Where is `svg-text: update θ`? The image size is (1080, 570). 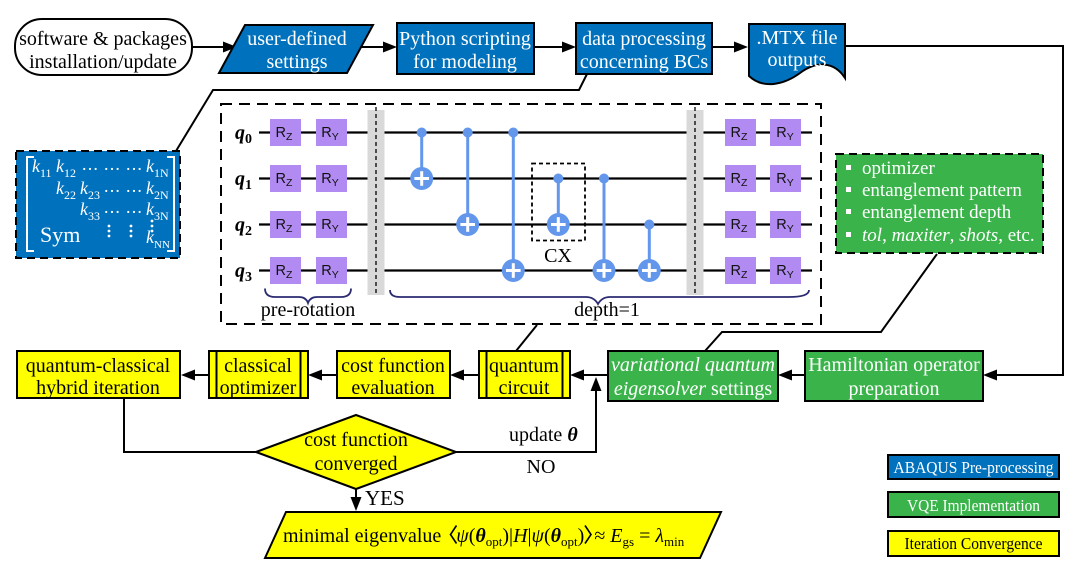 svg-text: update θ is located at coordinates (543, 435).